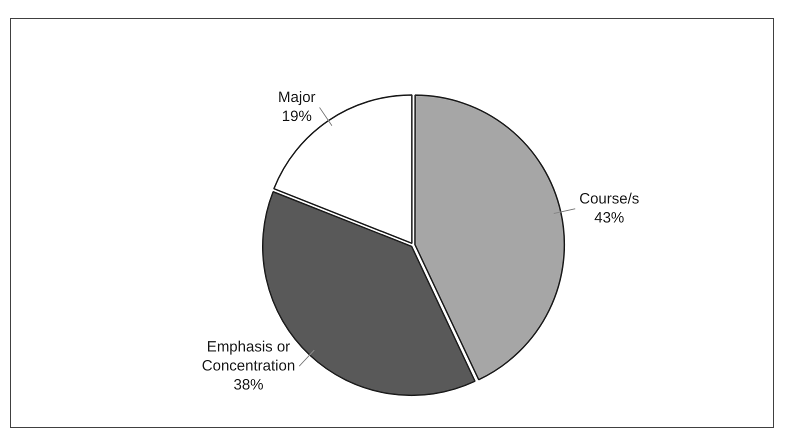 This screenshot has width=786, height=430. I want to click on slice-label: Major, so click(297, 97).